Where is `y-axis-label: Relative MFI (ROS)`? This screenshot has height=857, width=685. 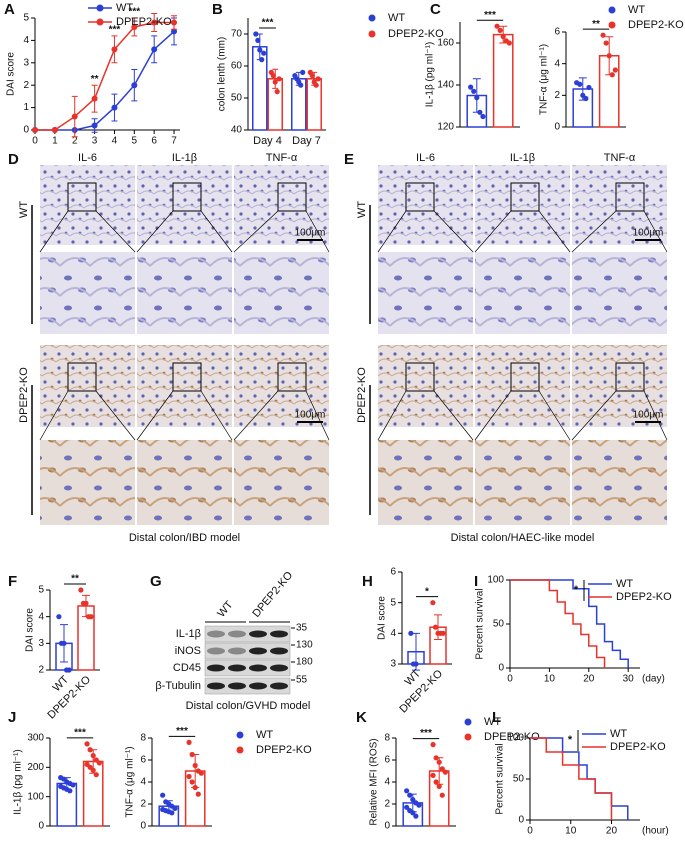 y-axis-label: Relative MFI (ROS) is located at coordinates (374, 781).